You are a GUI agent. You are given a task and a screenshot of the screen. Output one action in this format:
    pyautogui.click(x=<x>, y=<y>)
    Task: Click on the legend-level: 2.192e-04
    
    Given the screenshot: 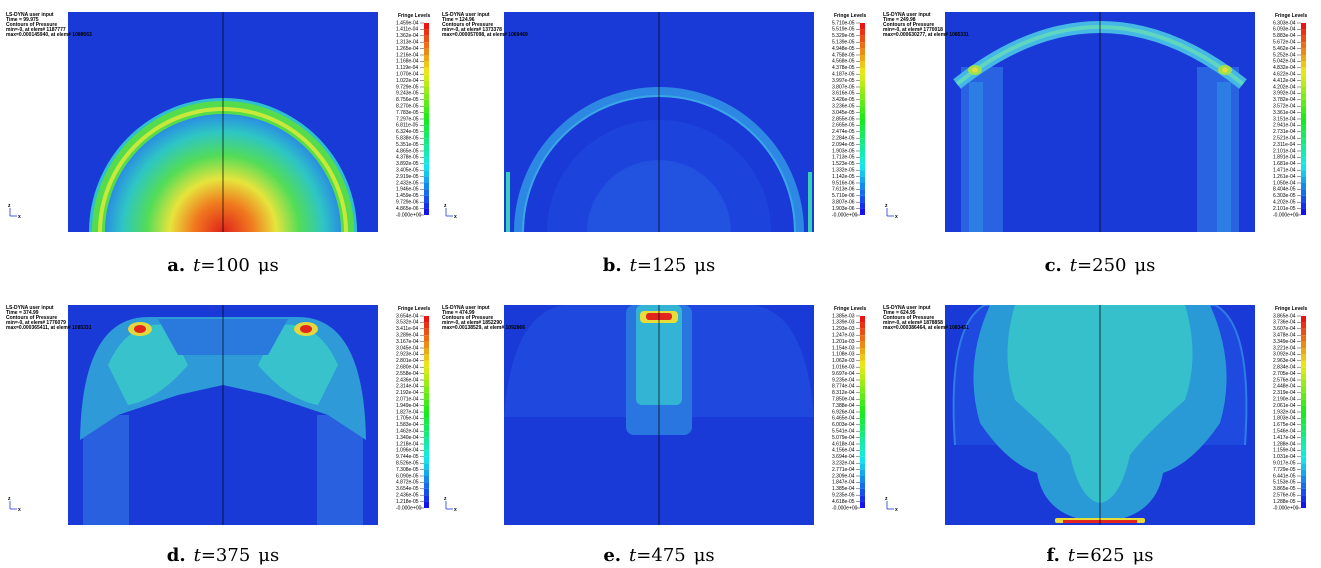 What is the action you would take?
    pyautogui.click(x=407, y=393)
    